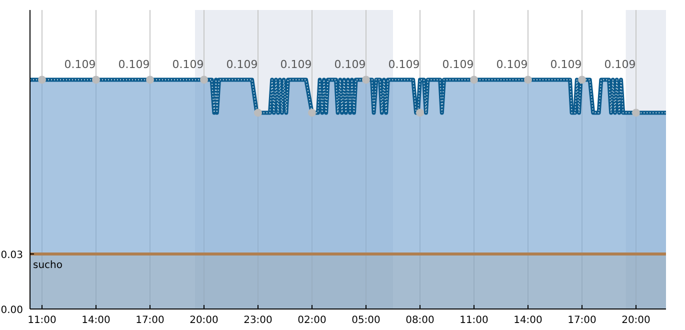  Describe the element at coordinates (11, 310) in the screenshot. I see `y-tick-label: 0.00` at that location.